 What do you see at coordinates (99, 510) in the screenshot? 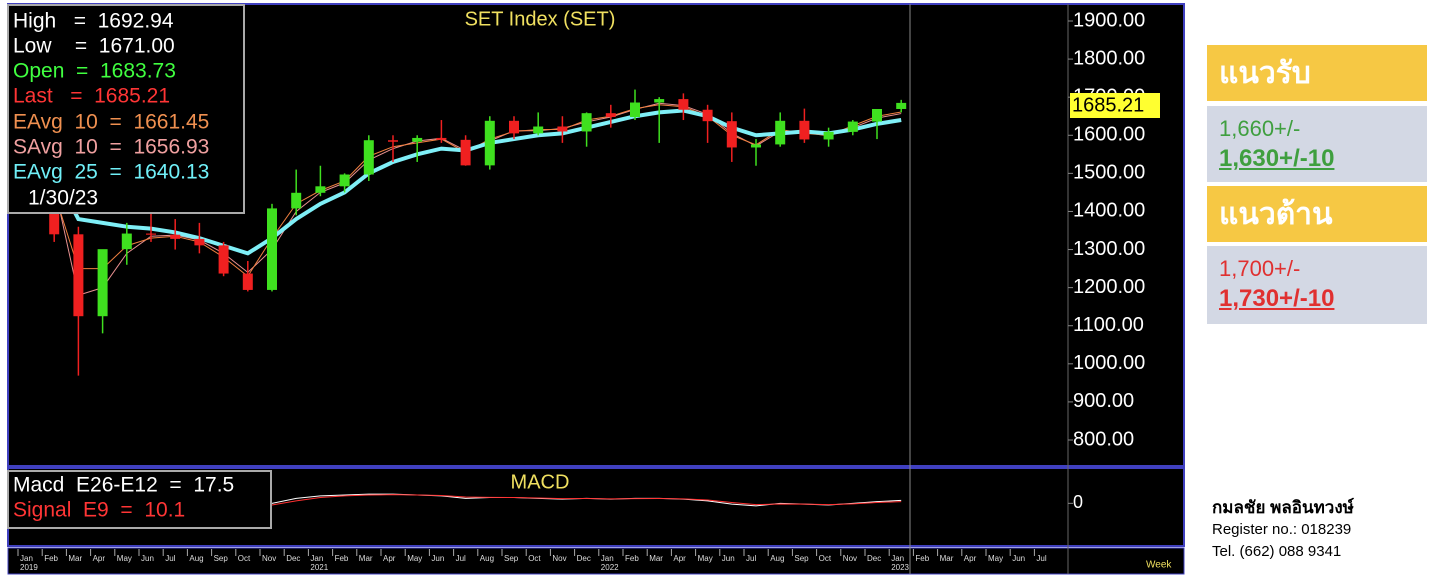
I see `signal-label: Signal E9 = 10.1` at bounding box center [99, 510].